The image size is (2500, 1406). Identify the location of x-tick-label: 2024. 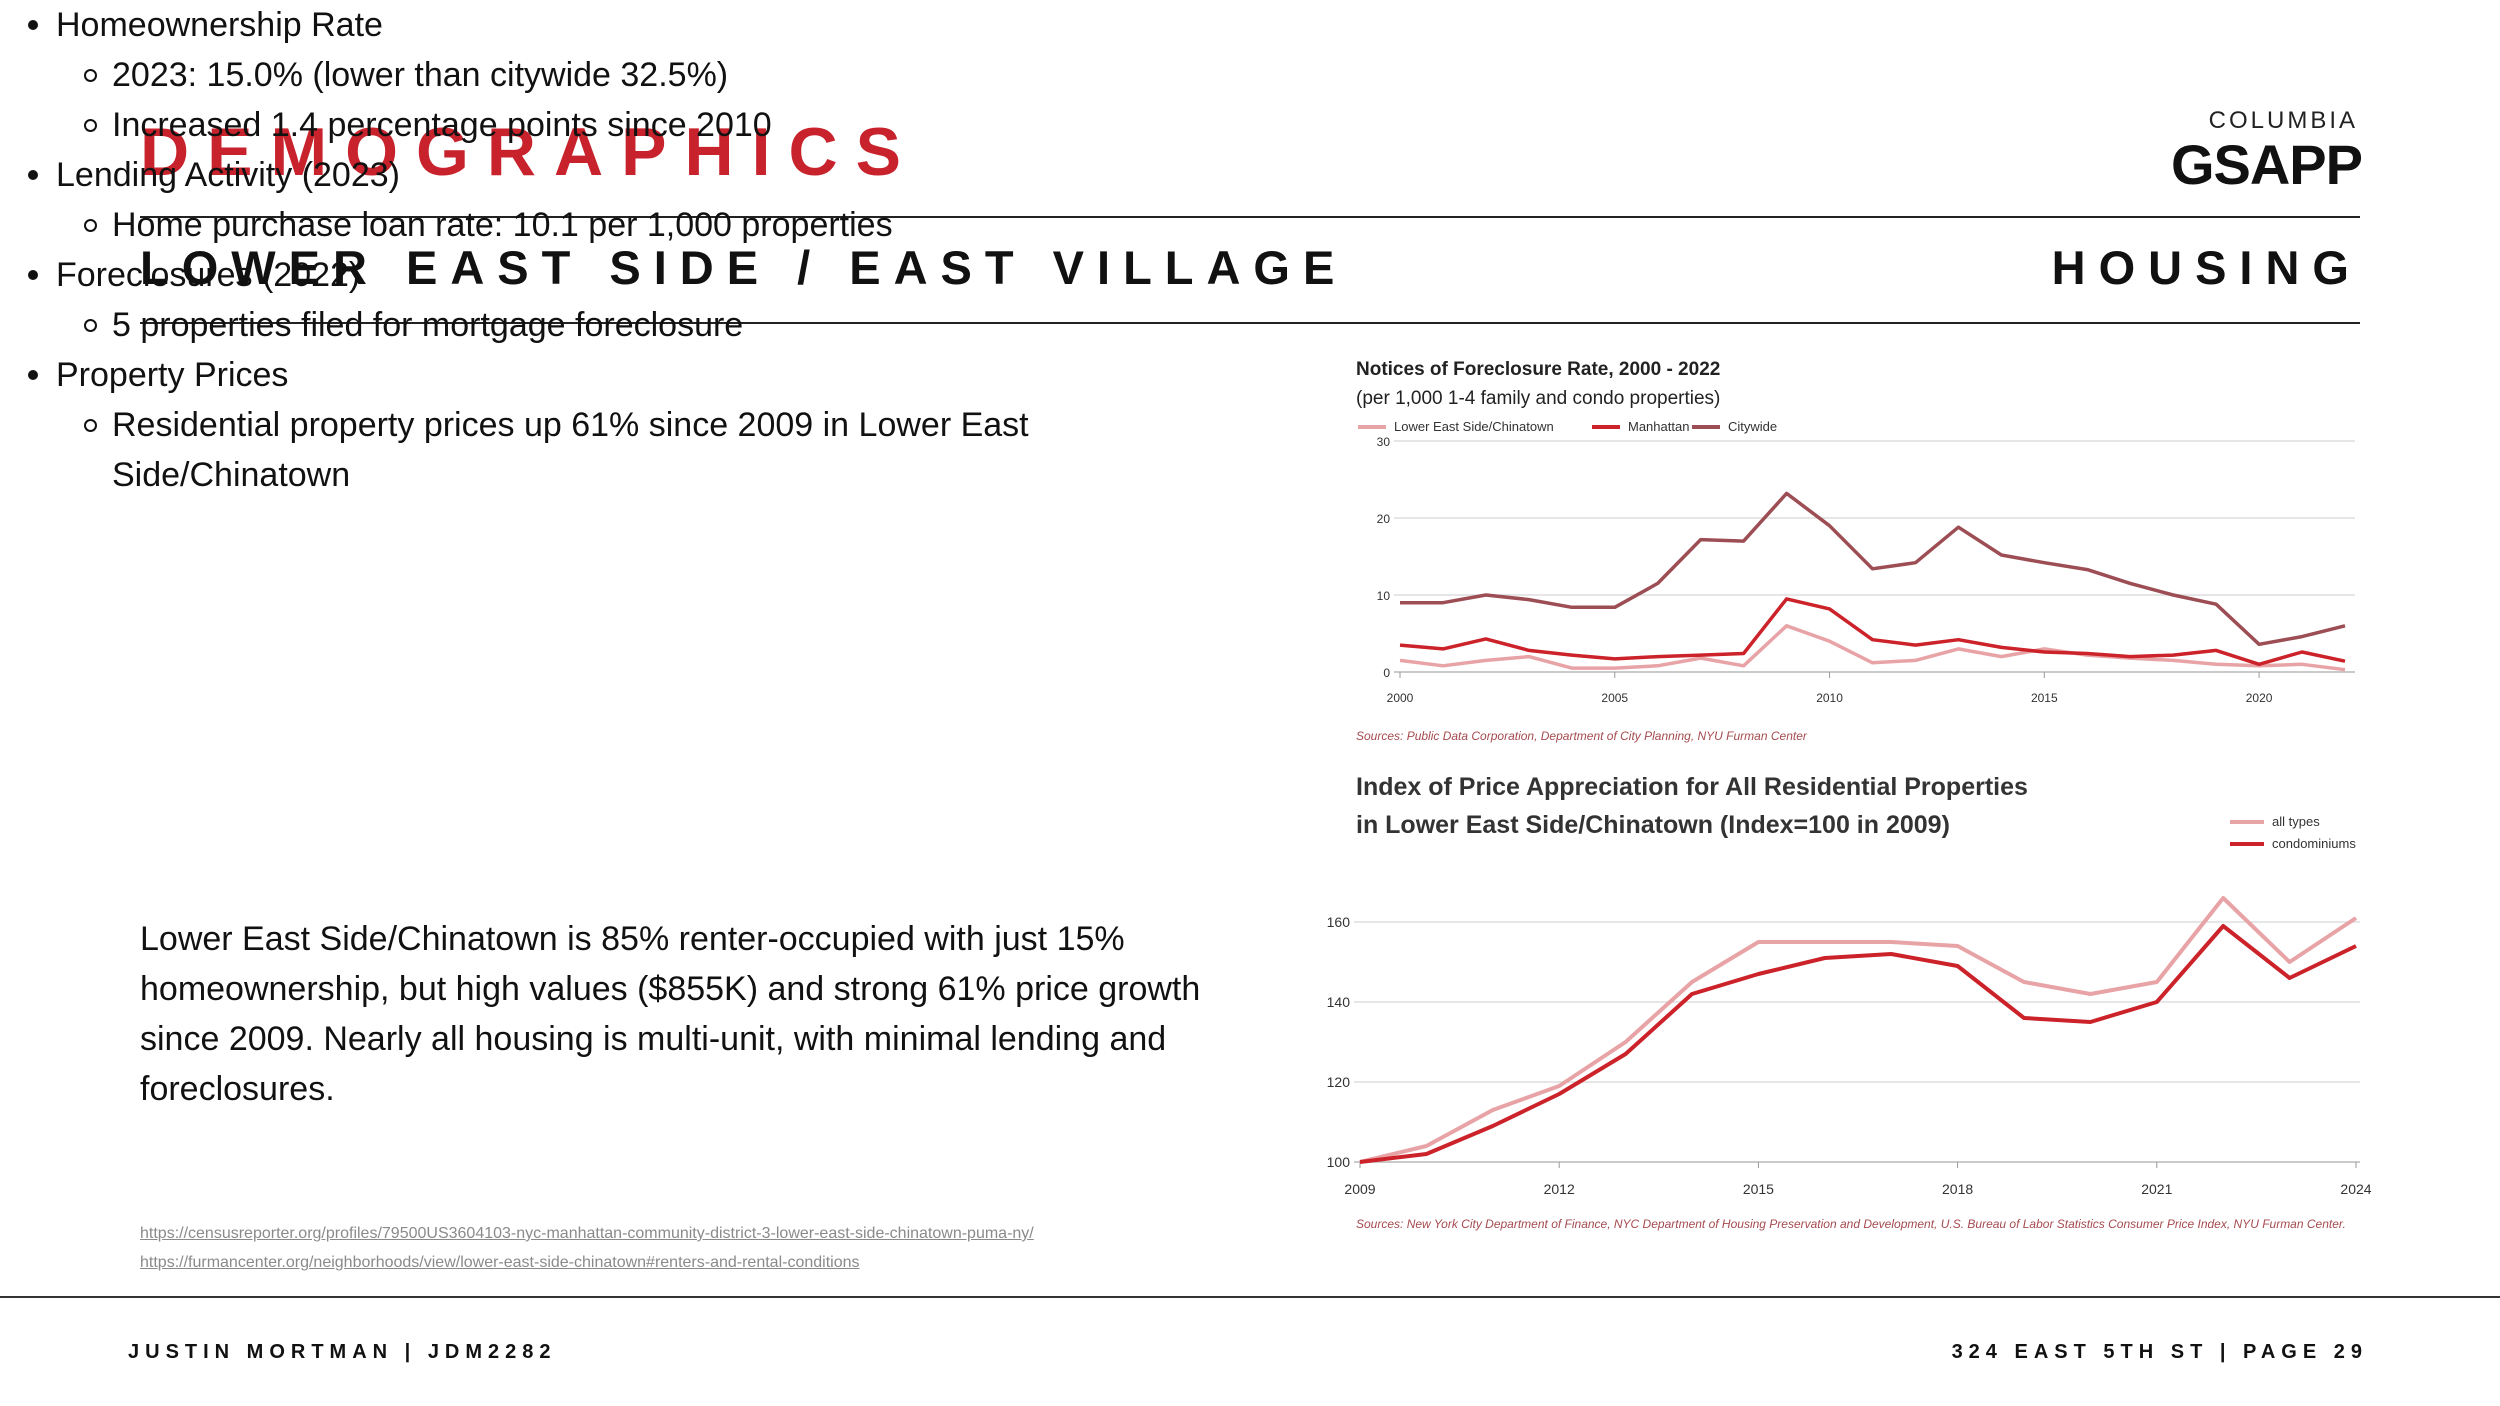
(2355, 1189).